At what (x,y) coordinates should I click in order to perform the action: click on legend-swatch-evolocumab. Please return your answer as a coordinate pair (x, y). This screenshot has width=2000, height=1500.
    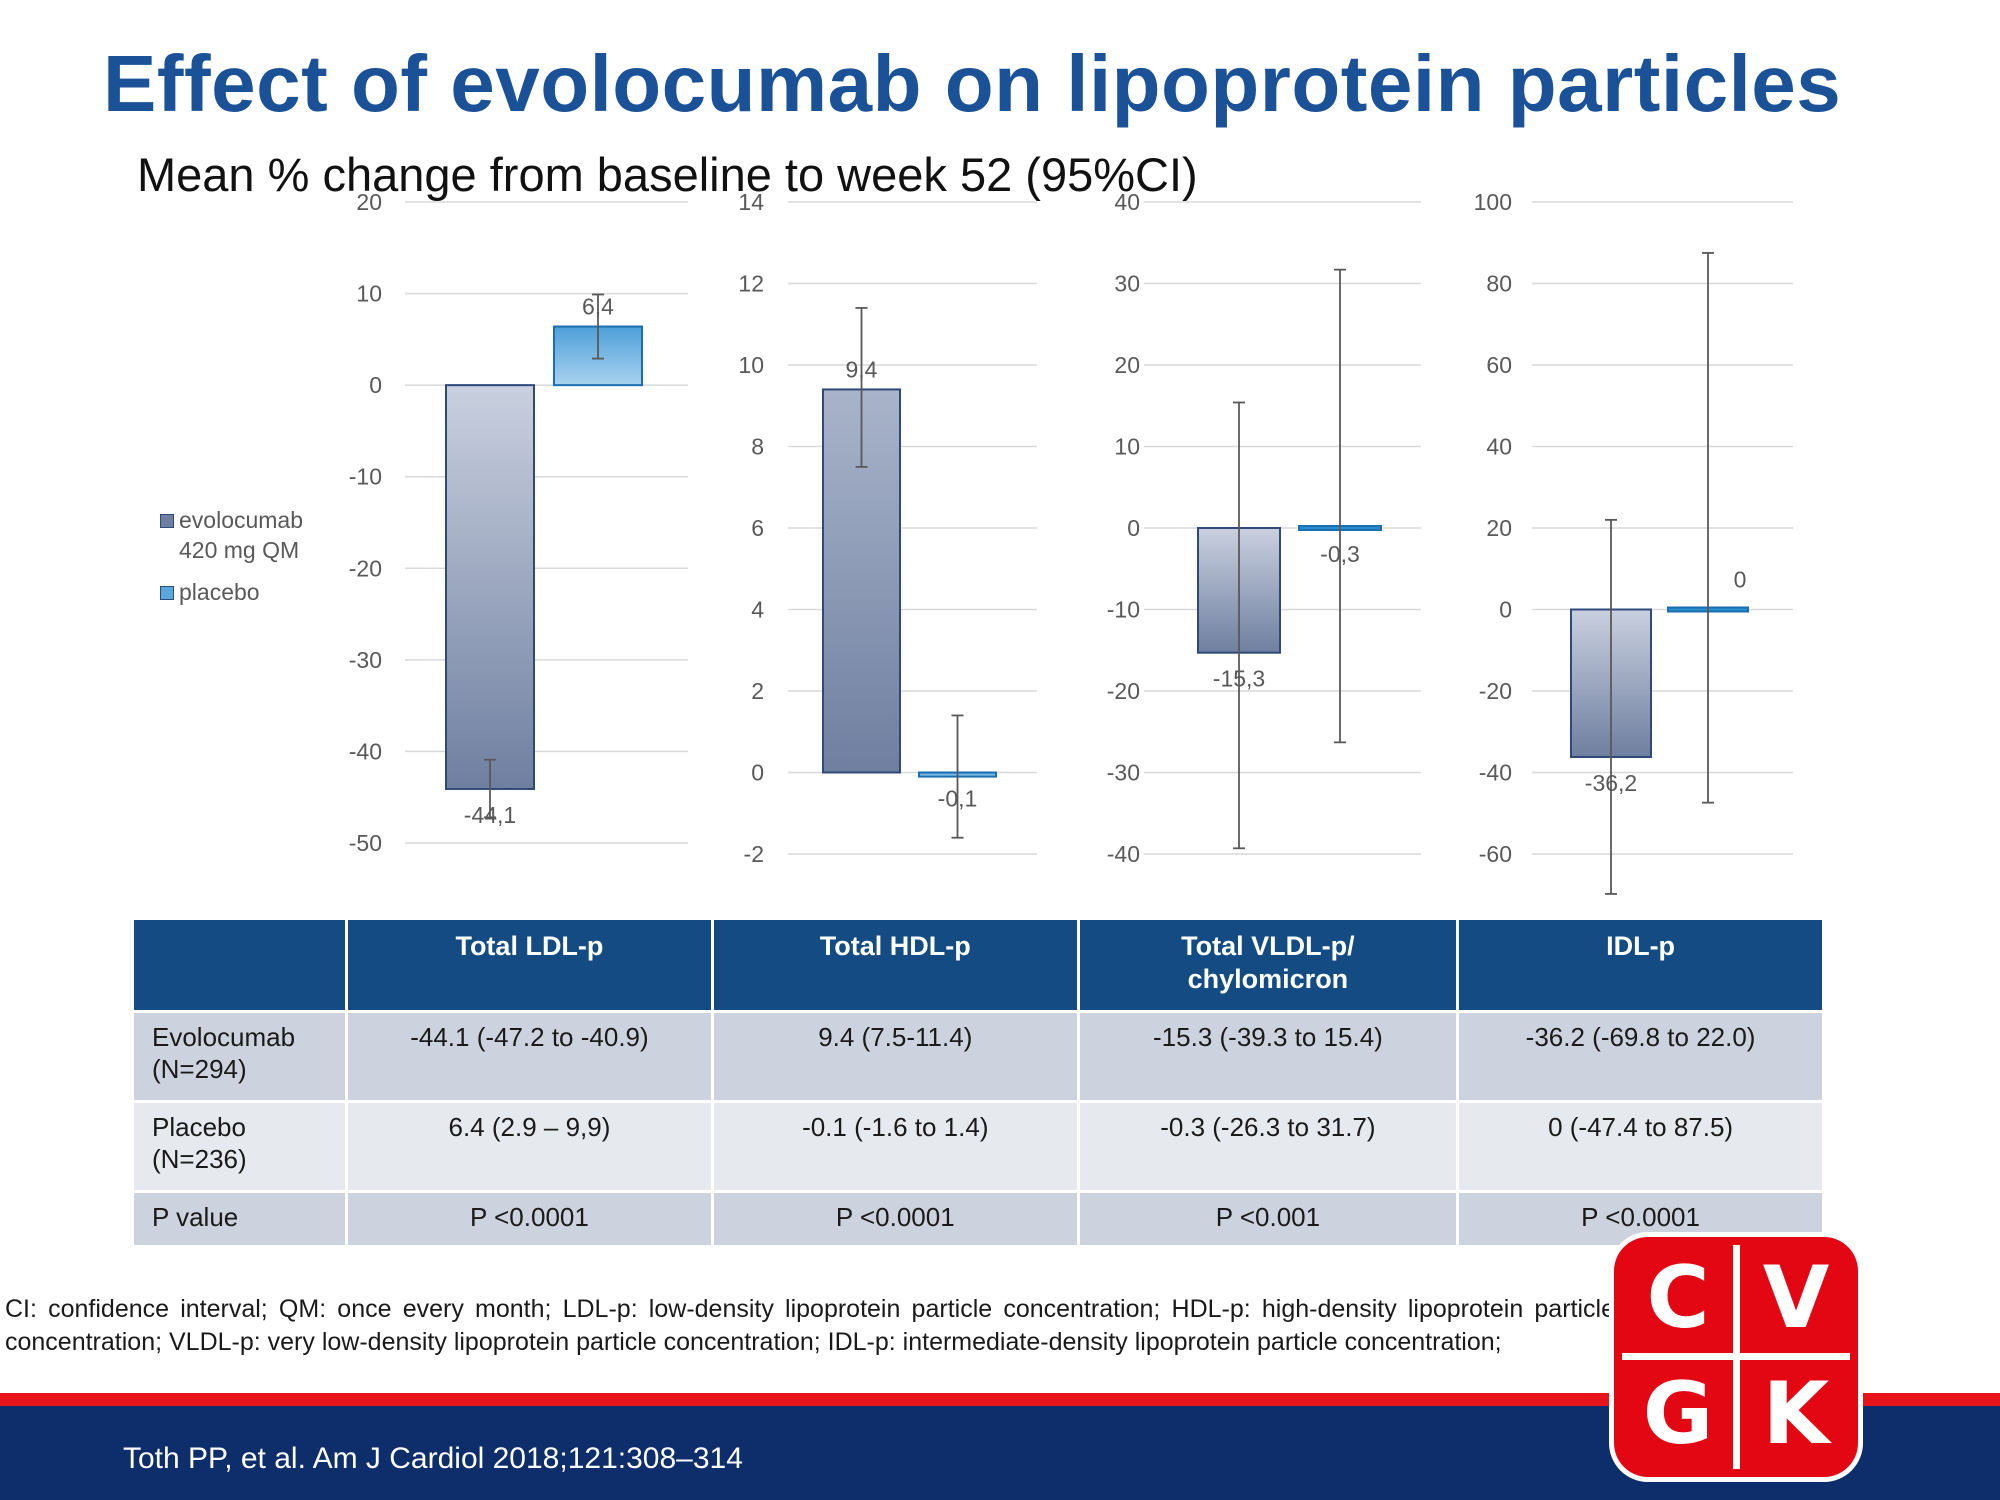
    Looking at the image, I should click on (167, 521).